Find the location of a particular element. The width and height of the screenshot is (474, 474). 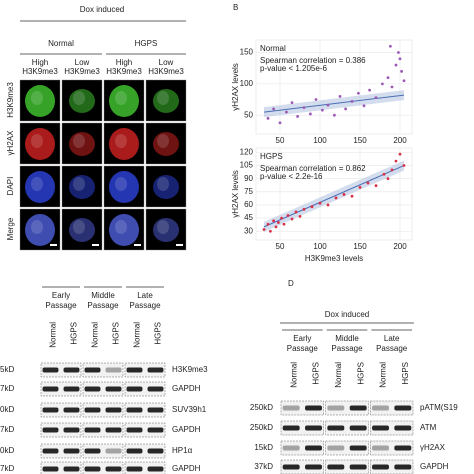

group-label: Normal is located at coordinates (61, 43).